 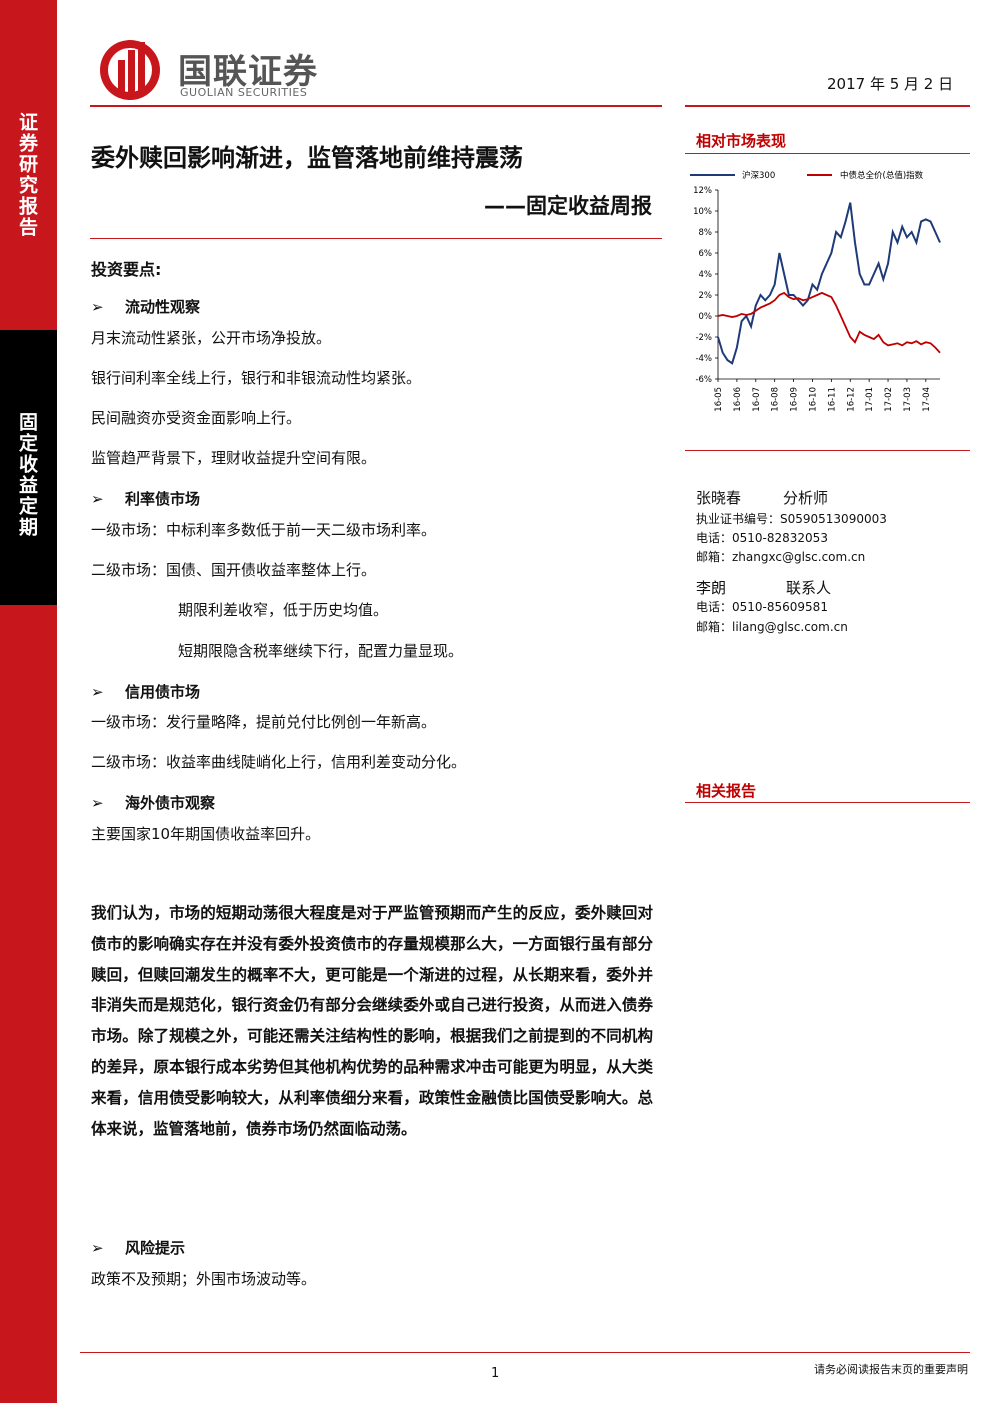 What do you see at coordinates (762, 538) in the screenshot?
I see `analyst-phone: 电话：0510-82832053` at bounding box center [762, 538].